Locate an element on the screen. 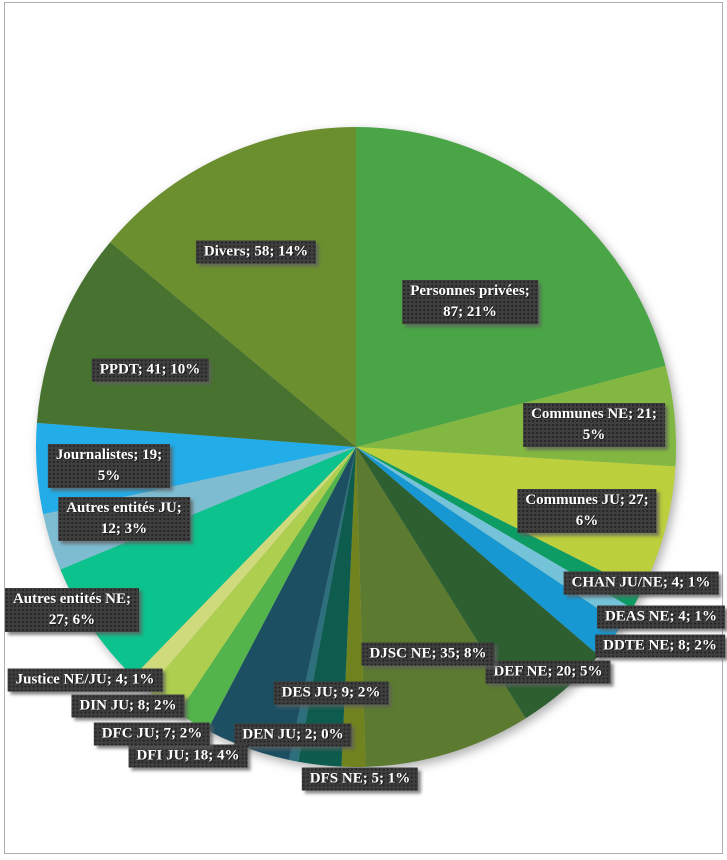 Image resolution: width=727 pixels, height=860 pixels. pie-slice-divers is located at coordinates (233, 287).